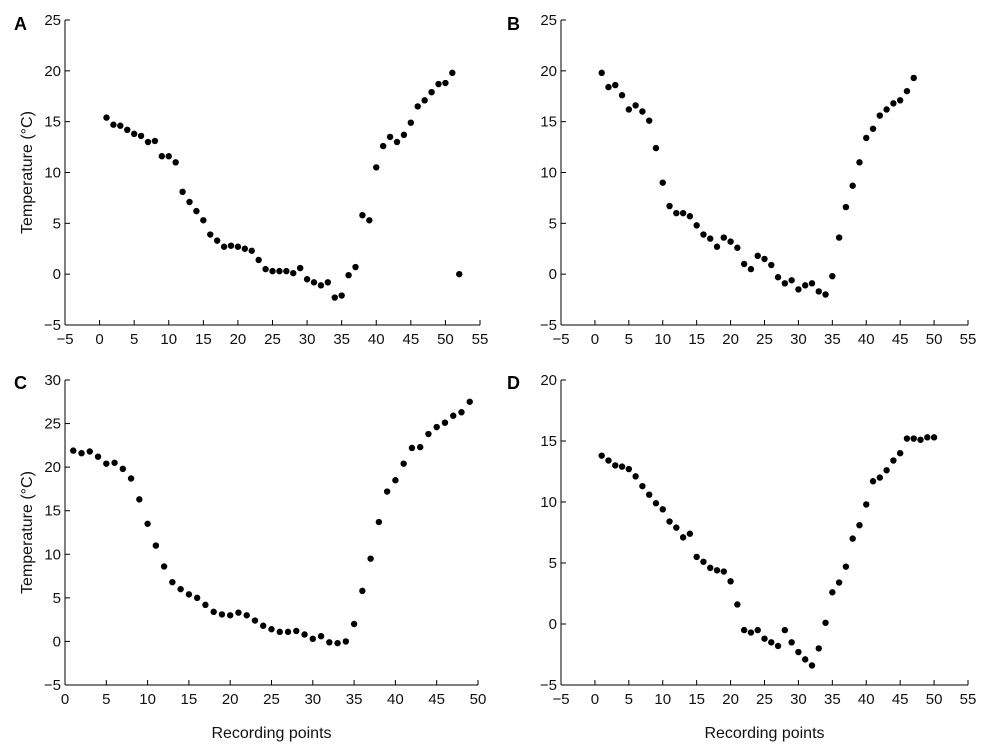 This screenshot has height=755, width=1000. What do you see at coordinates (271, 733) in the screenshot?
I see `x-axis-title: Recording points` at bounding box center [271, 733].